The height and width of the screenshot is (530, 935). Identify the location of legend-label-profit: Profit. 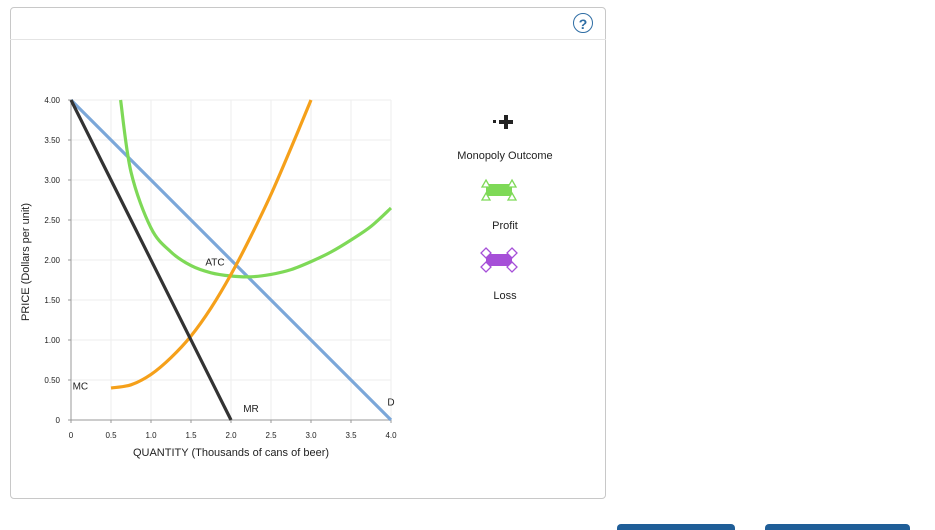
(505, 226).